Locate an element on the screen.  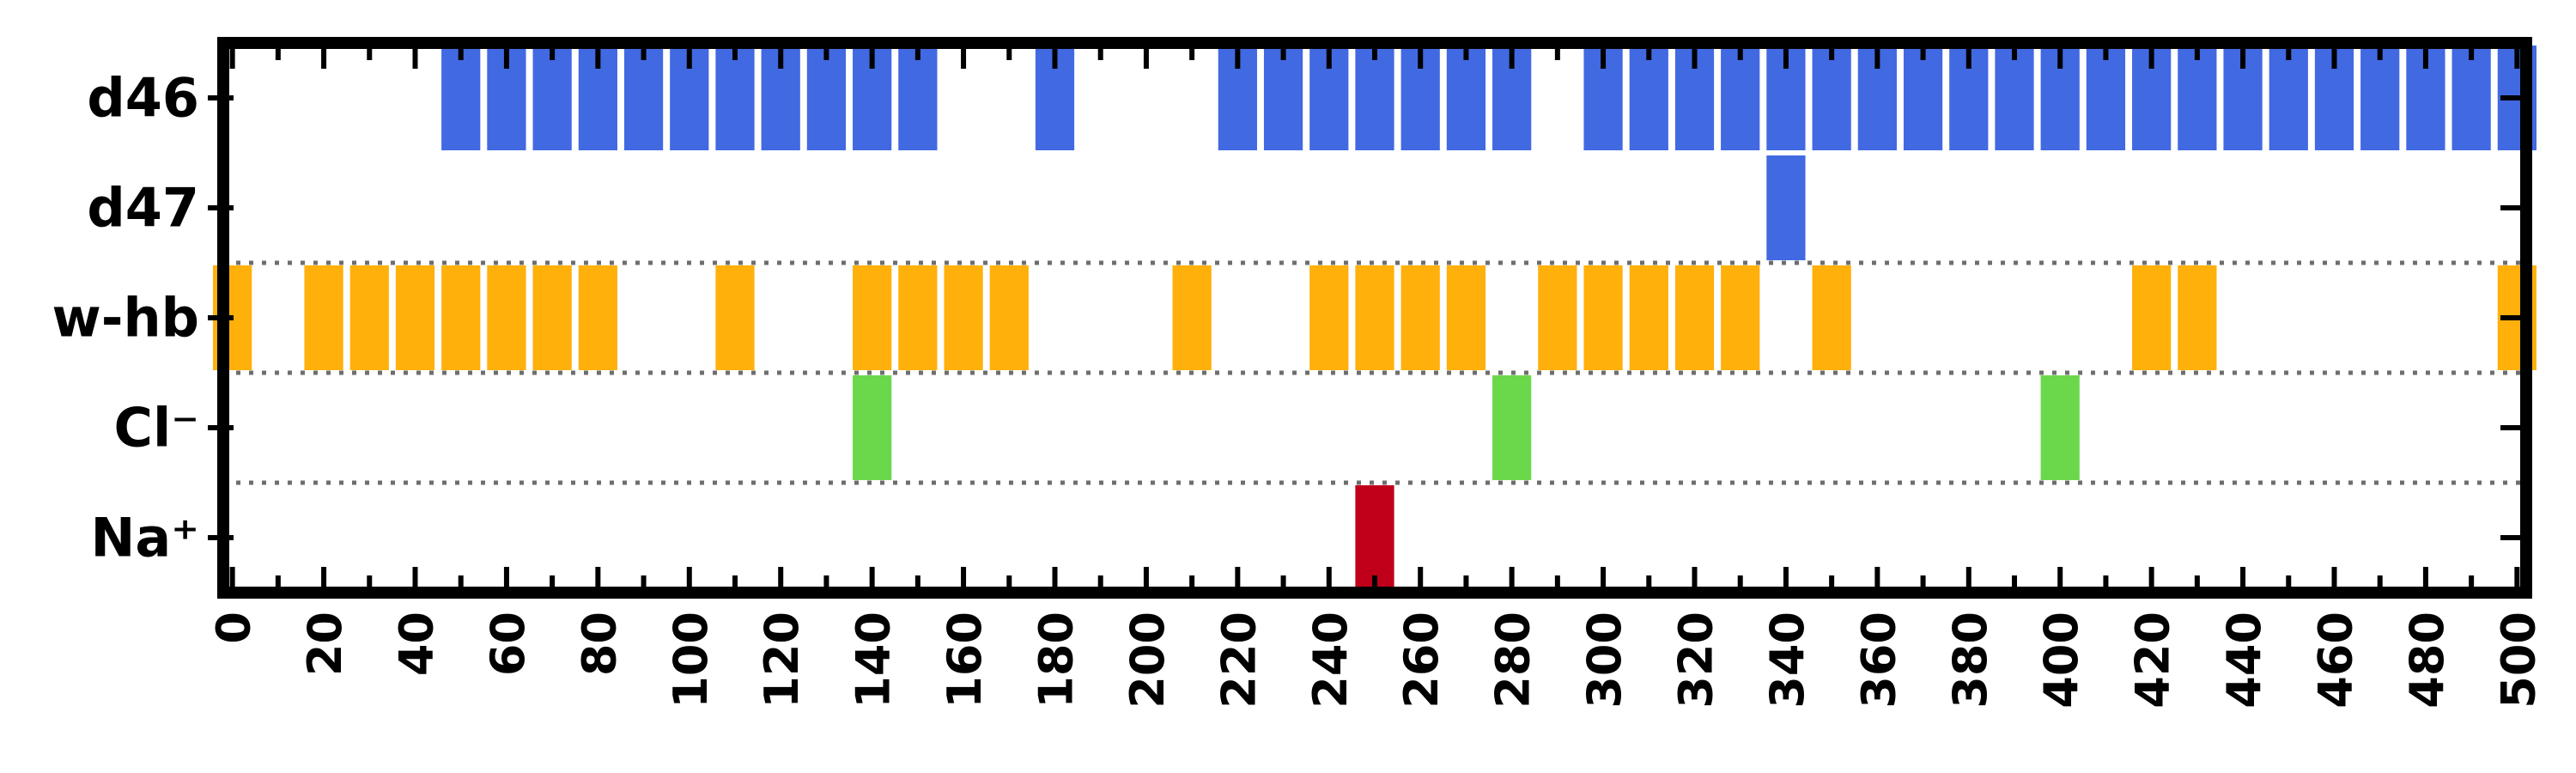
x-tick-label-320: 320 is located at coordinates (1696, 660).